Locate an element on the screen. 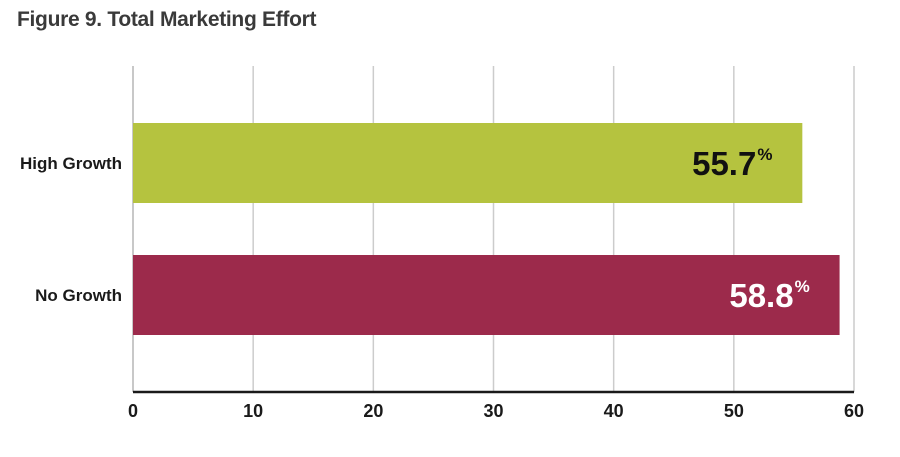 The width and height of the screenshot is (900, 457). x-tick-label: 30 is located at coordinates (493, 411).